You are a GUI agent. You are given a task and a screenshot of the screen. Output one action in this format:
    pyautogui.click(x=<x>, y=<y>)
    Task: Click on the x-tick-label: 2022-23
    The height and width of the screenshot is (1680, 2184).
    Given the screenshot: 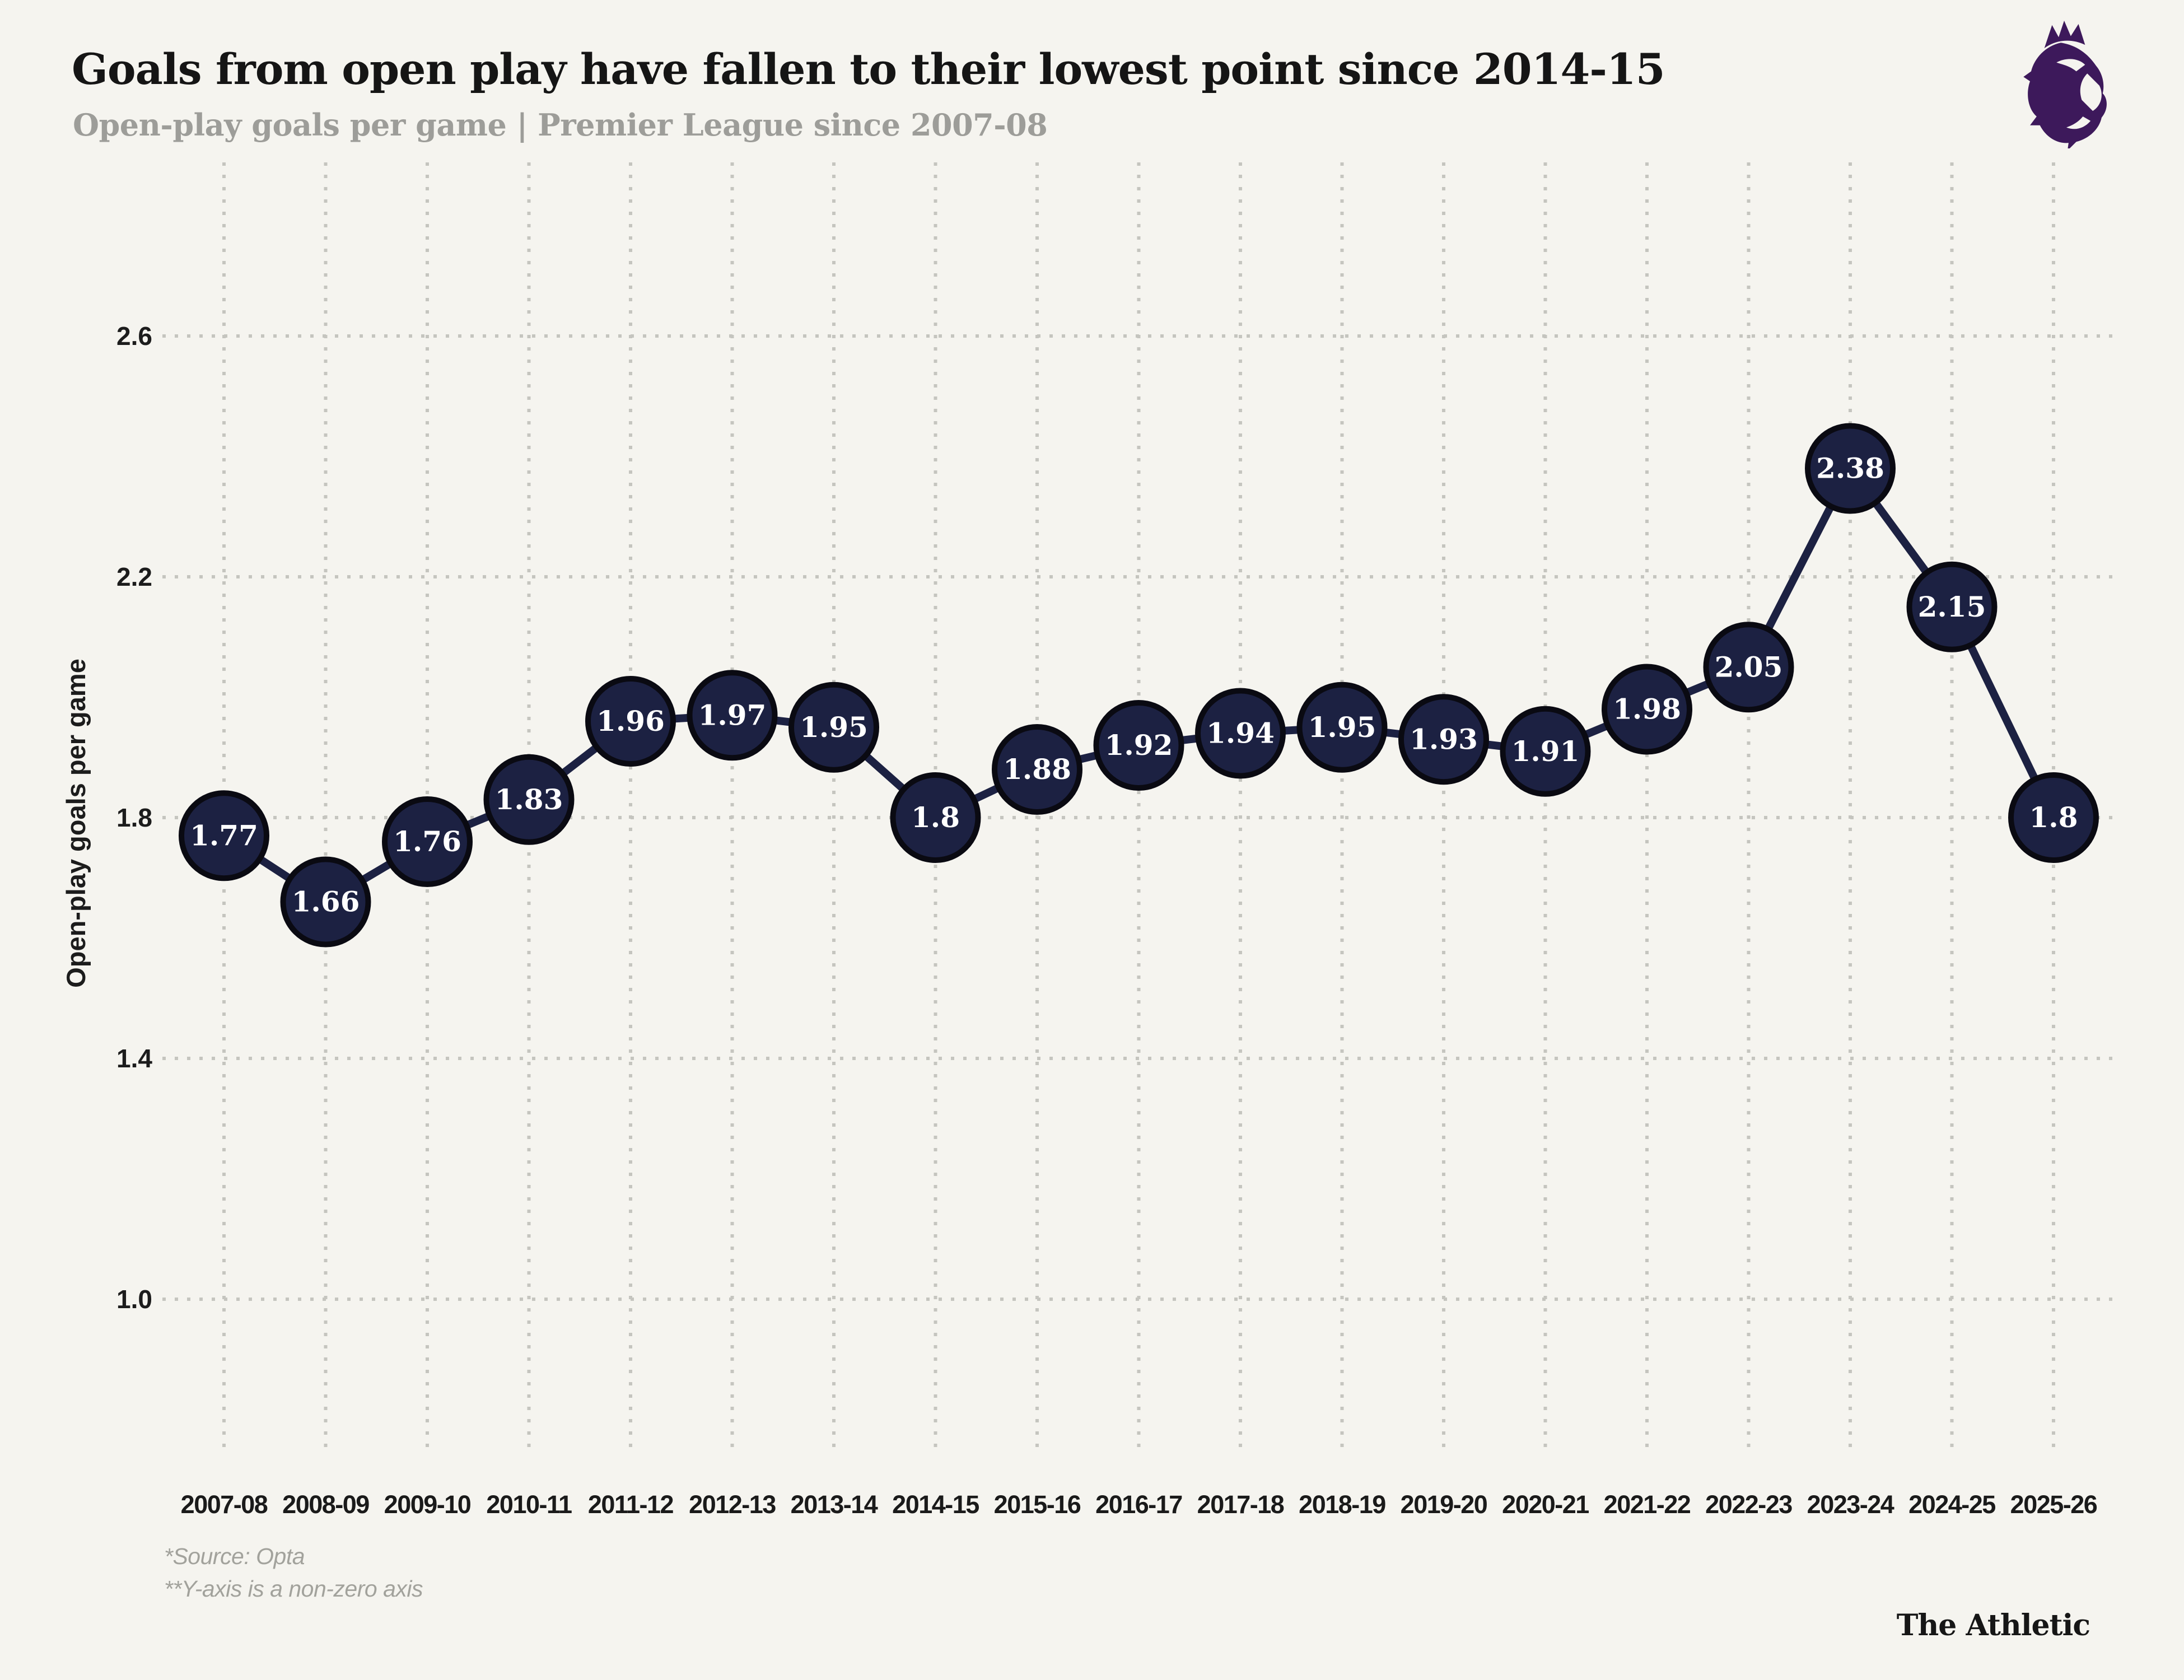 What is the action you would take?
    pyautogui.click(x=1749, y=1505)
    